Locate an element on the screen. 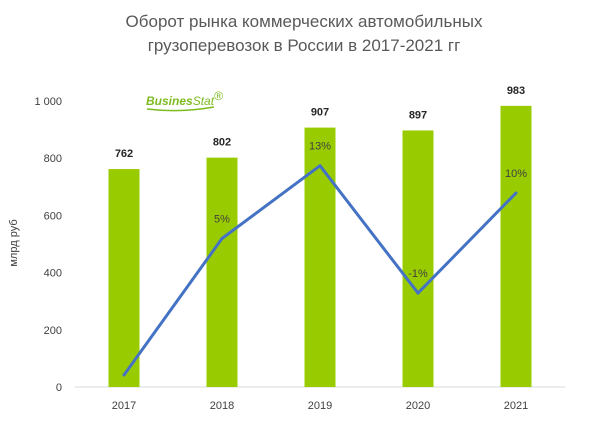 The image size is (594, 426). x-tick-label: 2018 is located at coordinates (222, 406).